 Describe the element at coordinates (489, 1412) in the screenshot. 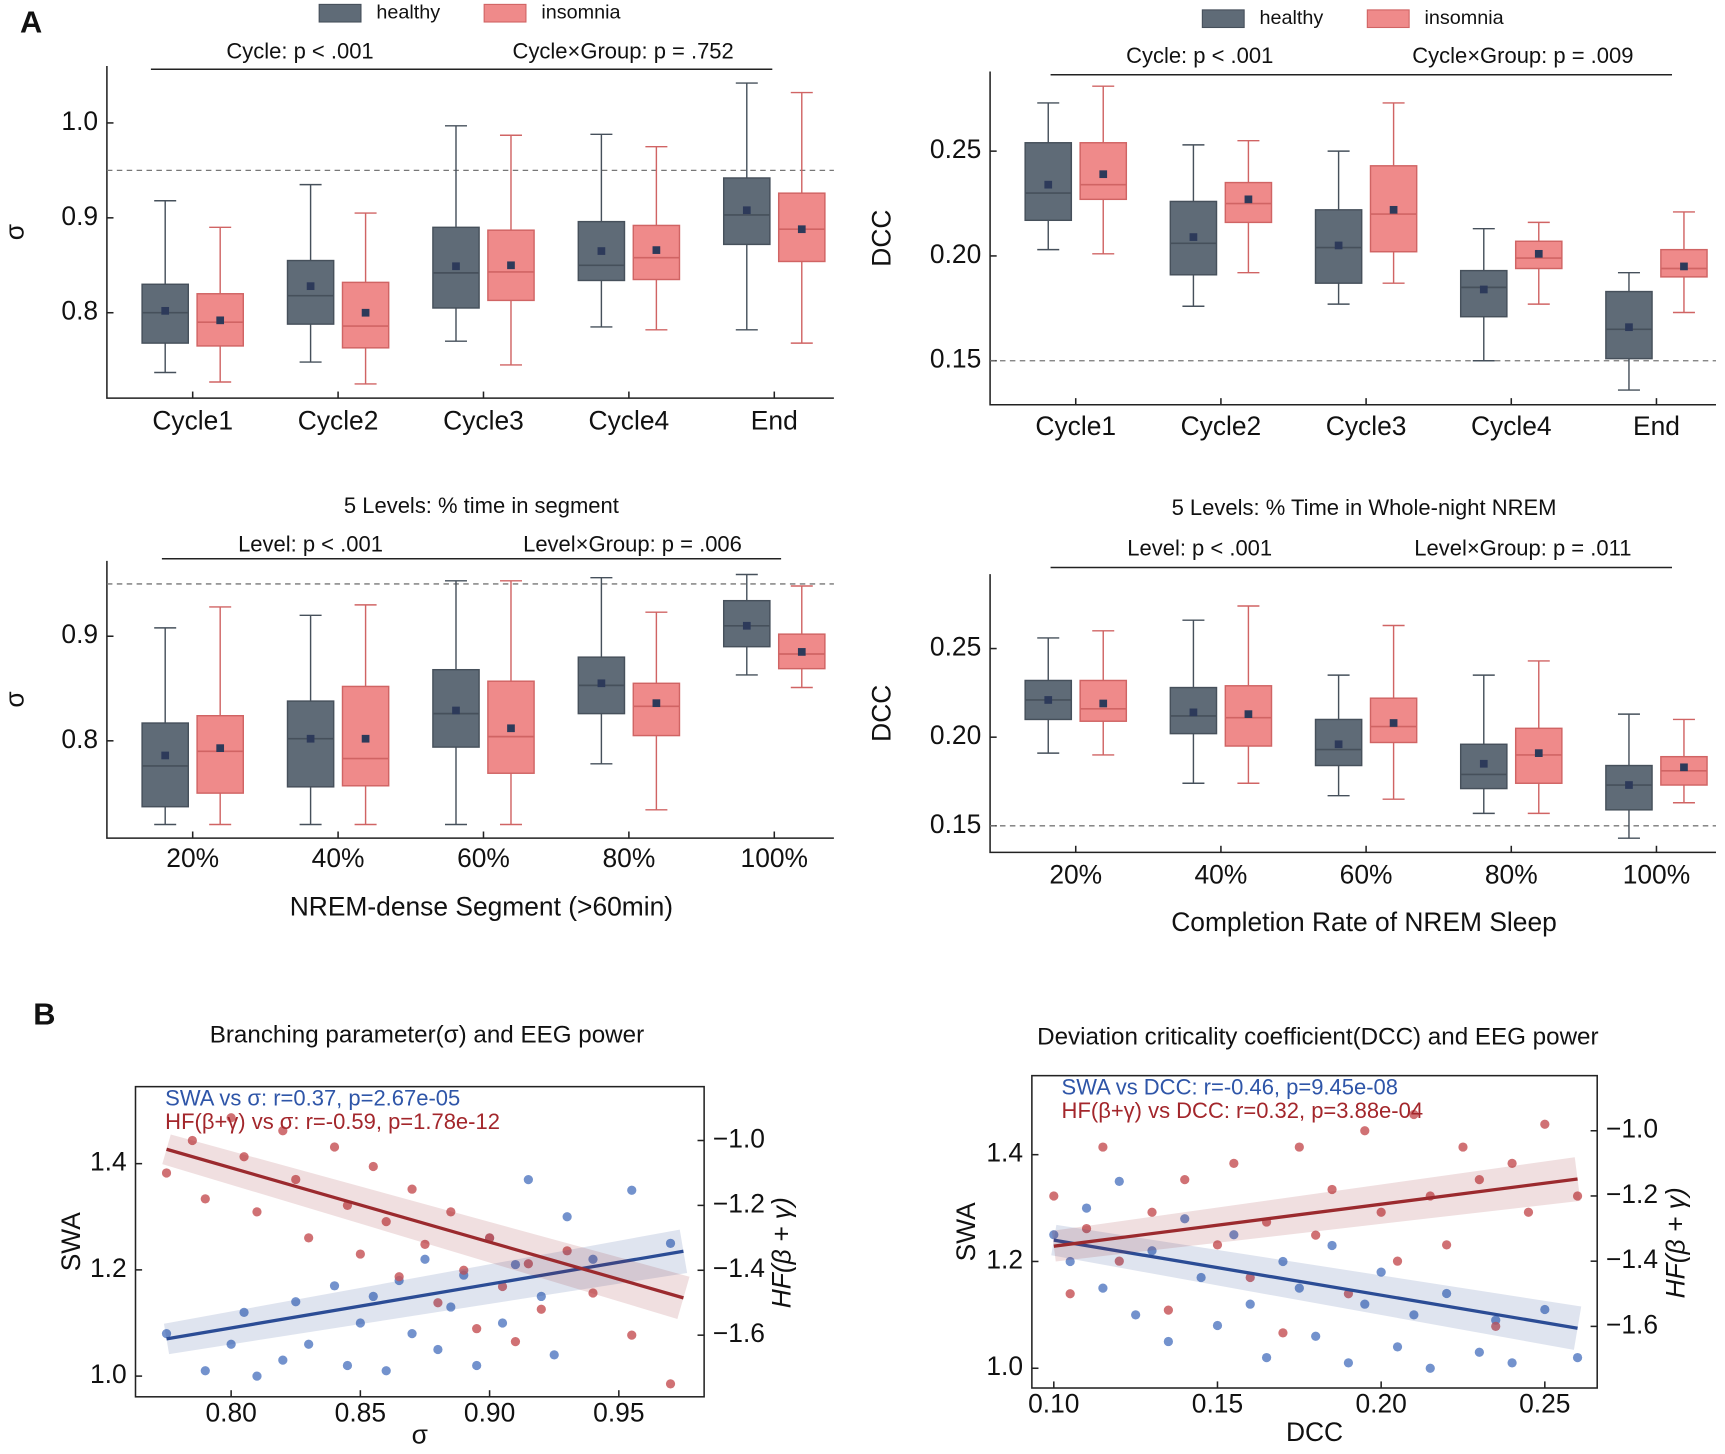

I see `x-tick-label: 0.90` at that location.